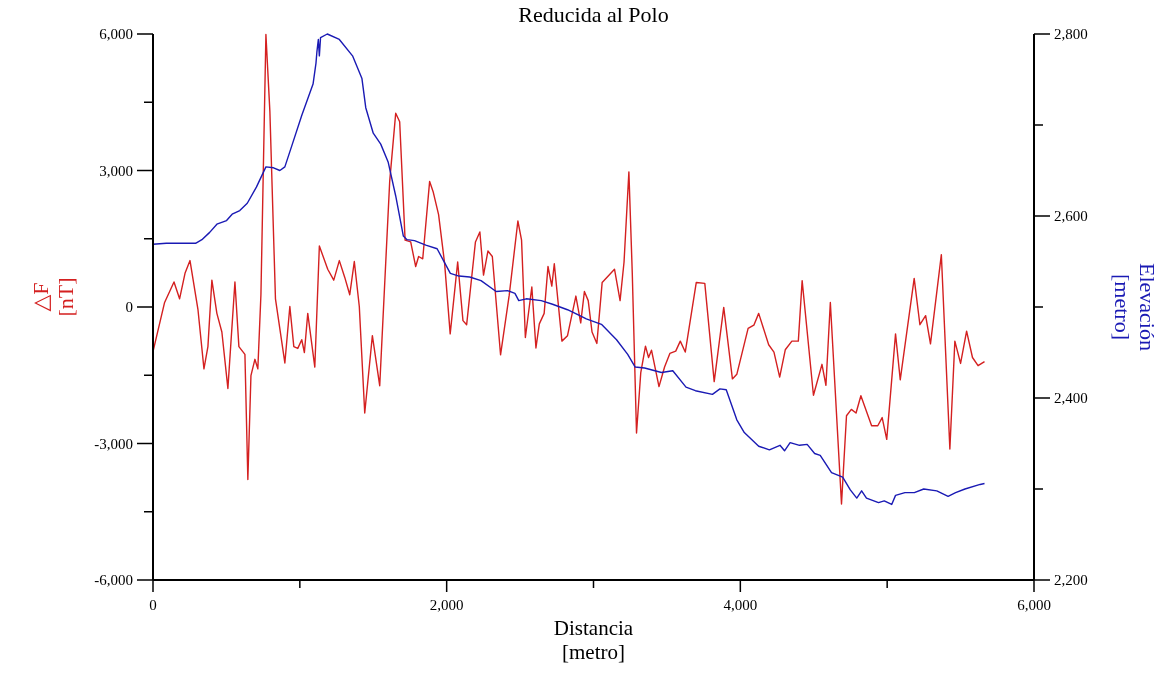 This screenshot has width=1166, height=682. What do you see at coordinates (1134, 307) in the screenshot?
I see `y2-axis-title: Elevación [metro]` at bounding box center [1134, 307].